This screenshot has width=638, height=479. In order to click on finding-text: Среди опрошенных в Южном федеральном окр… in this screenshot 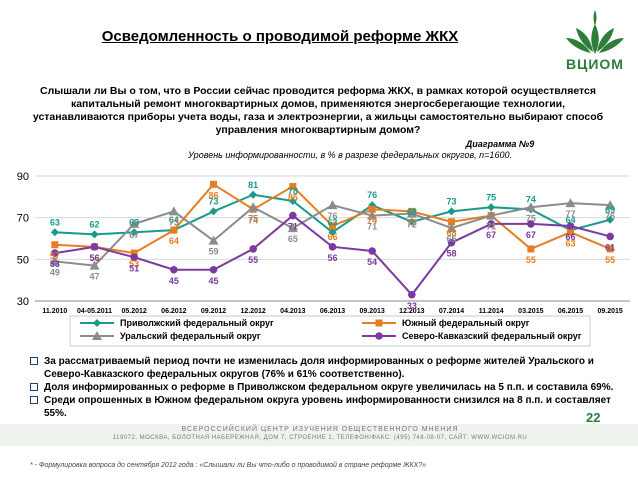, I will do `click(327, 407)`.